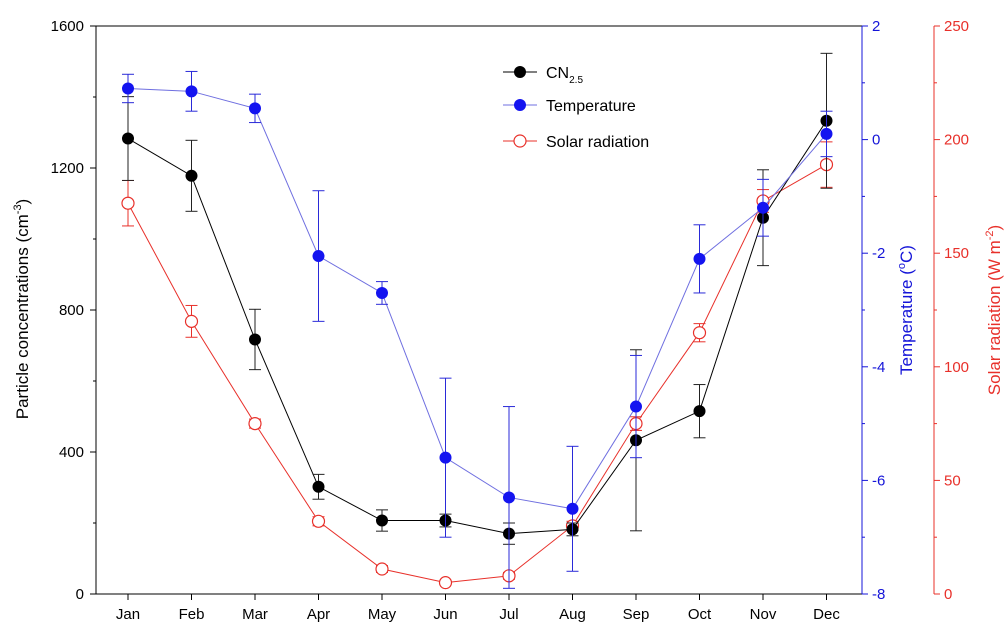 This screenshot has width=1006, height=626. What do you see at coordinates (956, 253) in the screenshot?
I see `solar-radiation-tick-label: 150` at bounding box center [956, 253].